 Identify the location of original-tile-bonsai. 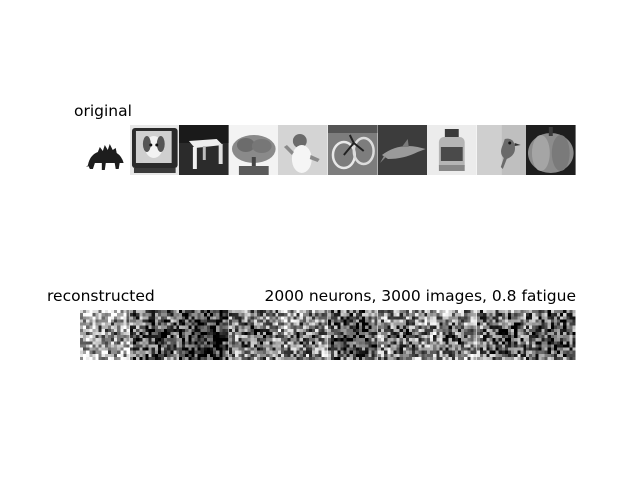
(253, 150).